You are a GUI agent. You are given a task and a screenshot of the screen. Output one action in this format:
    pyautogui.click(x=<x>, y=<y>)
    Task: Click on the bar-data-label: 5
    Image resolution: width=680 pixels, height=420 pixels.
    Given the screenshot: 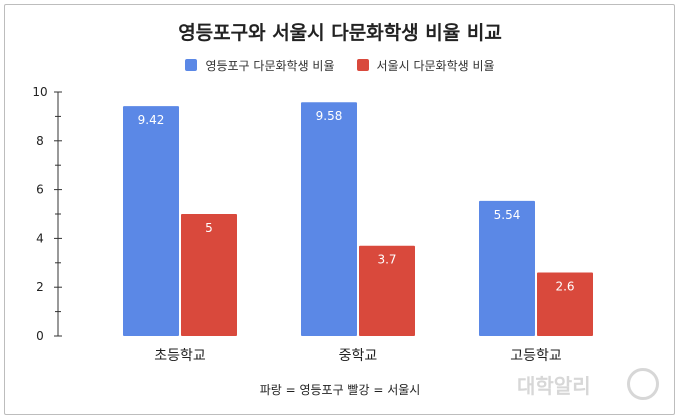 What is the action you would take?
    pyautogui.click(x=209, y=228)
    